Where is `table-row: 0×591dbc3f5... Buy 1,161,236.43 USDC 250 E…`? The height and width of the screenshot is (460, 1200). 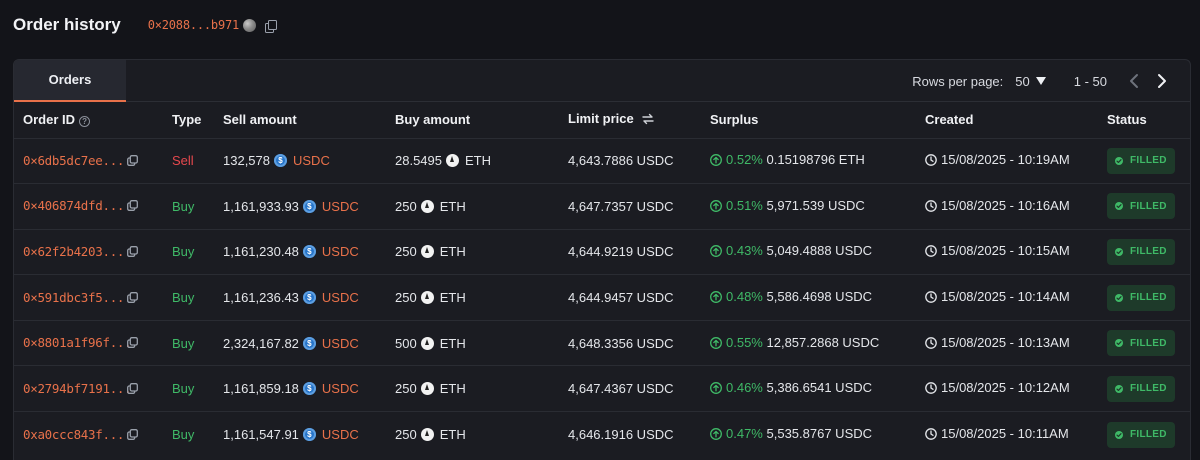 table-row: 0×591dbc3f5... Buy 1,161,236.43 USDC 250 E… is located at coordinates (602, 297).